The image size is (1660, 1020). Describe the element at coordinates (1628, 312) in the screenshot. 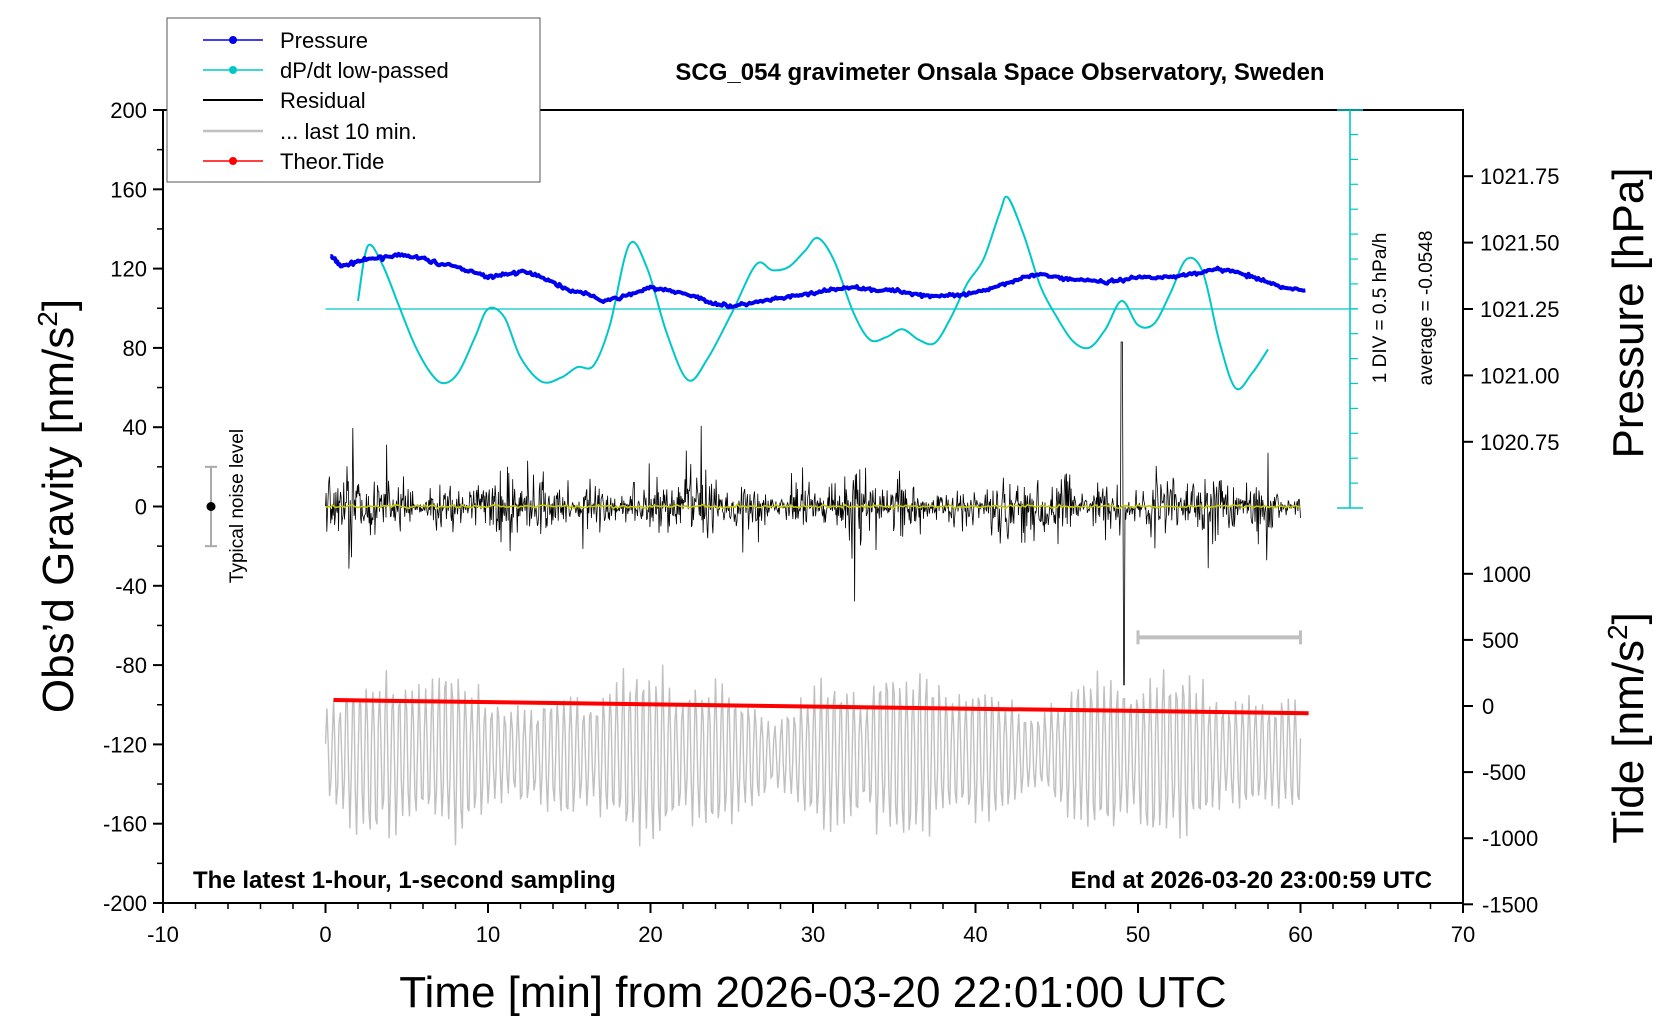

I see `y-axis-title-pressure: Pressure [hPa]` at that location.